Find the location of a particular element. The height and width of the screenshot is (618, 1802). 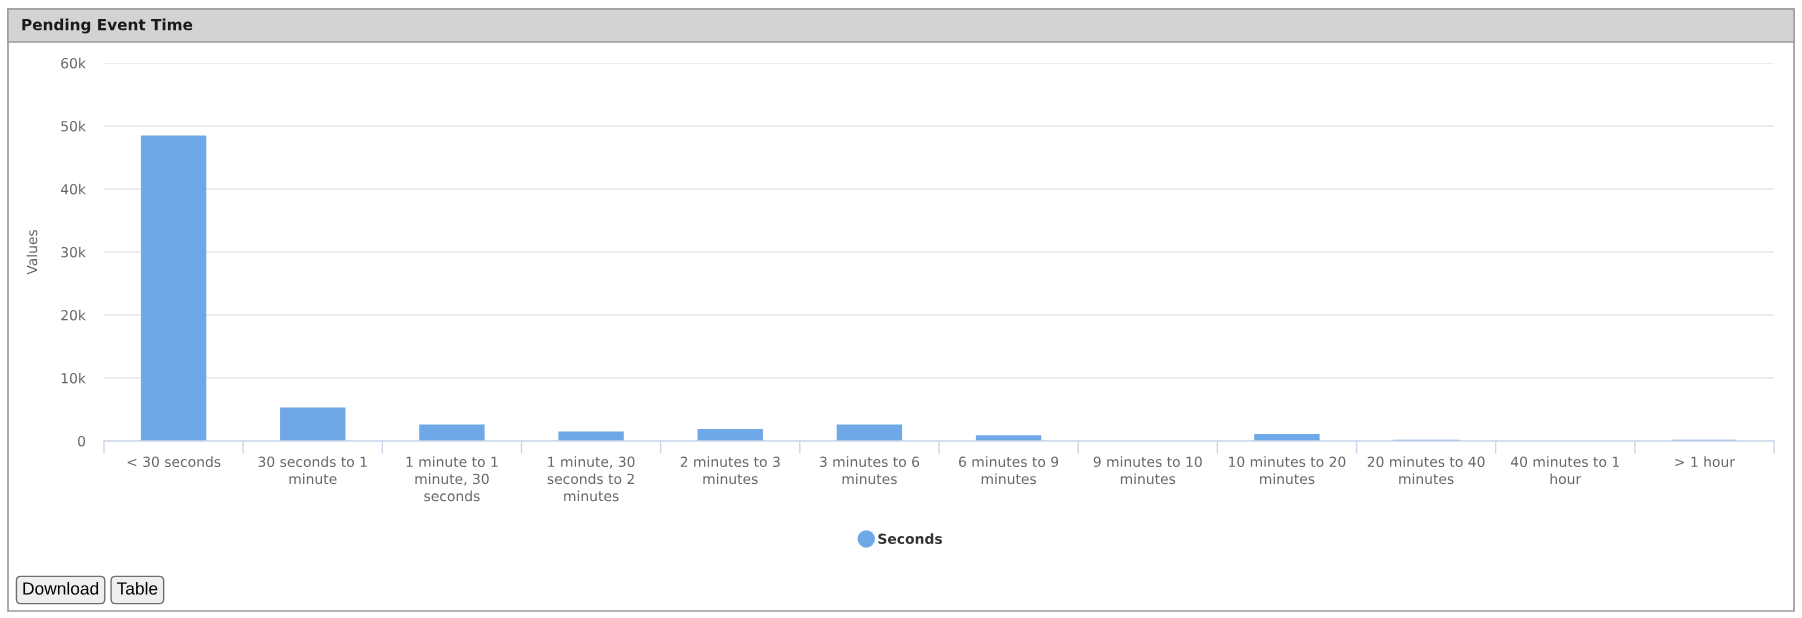

y-tick-label: 0 is located at coordinates (82, 441).